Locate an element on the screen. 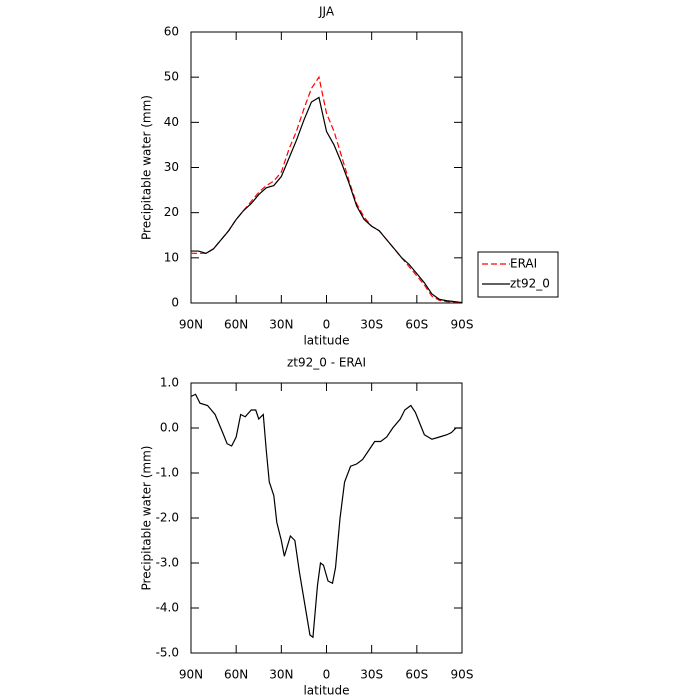  y-tick-label: 10 is located at coordinates (171, 257).